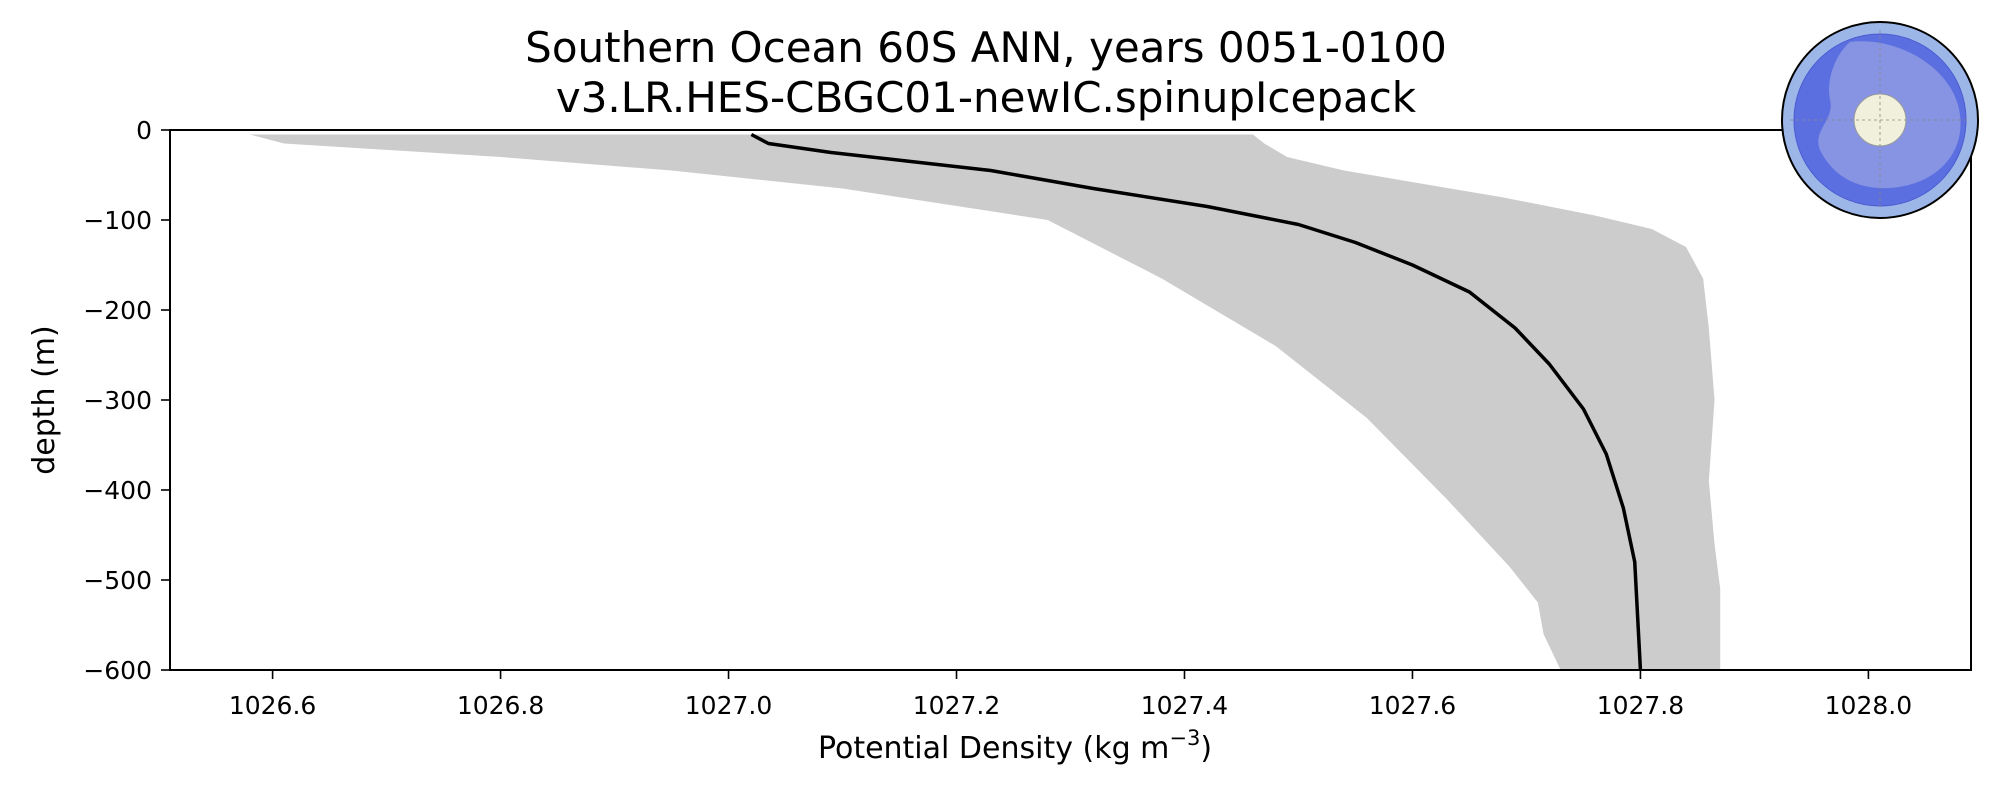  Describe the element at coordinates (117, 490) in the screenshot. I see `y-tick-label: −400` at that location.